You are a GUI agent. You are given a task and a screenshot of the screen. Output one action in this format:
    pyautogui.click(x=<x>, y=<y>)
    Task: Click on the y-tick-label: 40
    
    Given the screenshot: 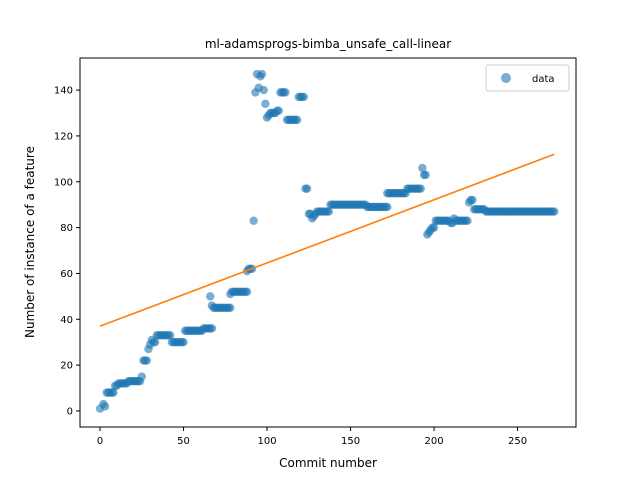 What is the action you would take?
    pyautogui.click(x=66, y=320)
    